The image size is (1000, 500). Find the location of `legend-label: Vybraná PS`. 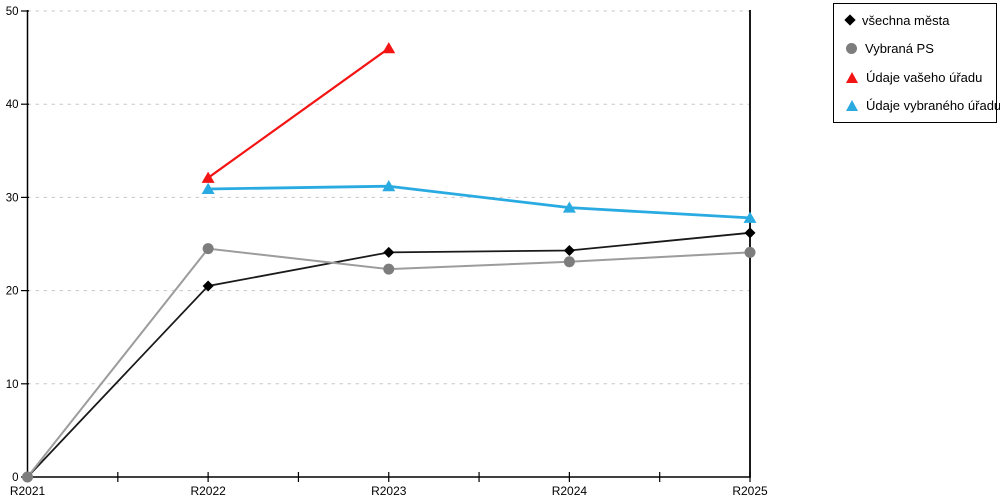

legend-label: Vybraná PS is located at coordinates (899, 49).